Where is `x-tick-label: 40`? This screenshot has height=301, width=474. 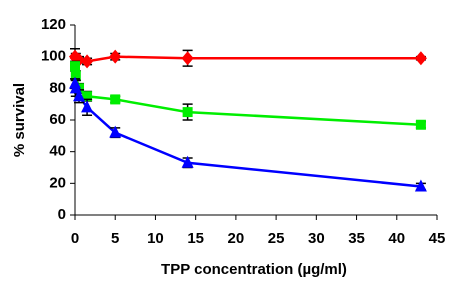
x-tick-label: 40 is located at coordinates (396, 238).